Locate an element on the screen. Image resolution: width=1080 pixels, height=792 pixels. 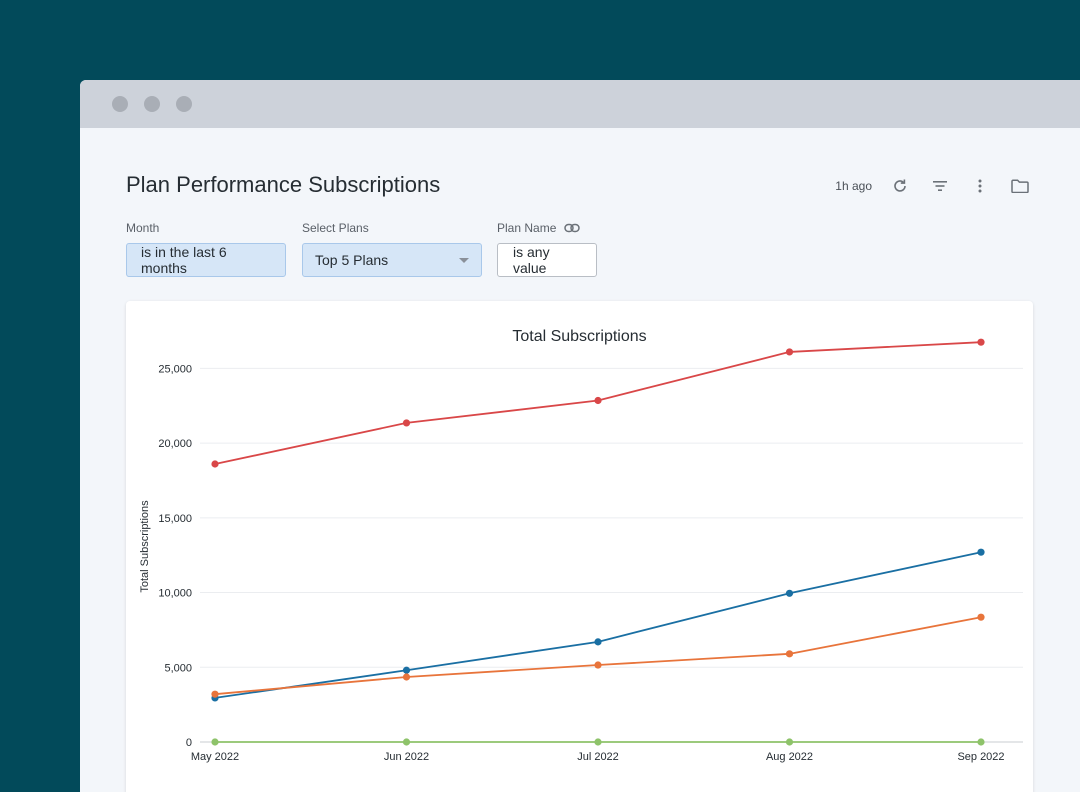
chart-title: Total Subscriptions is located at coordinates (579, 336).